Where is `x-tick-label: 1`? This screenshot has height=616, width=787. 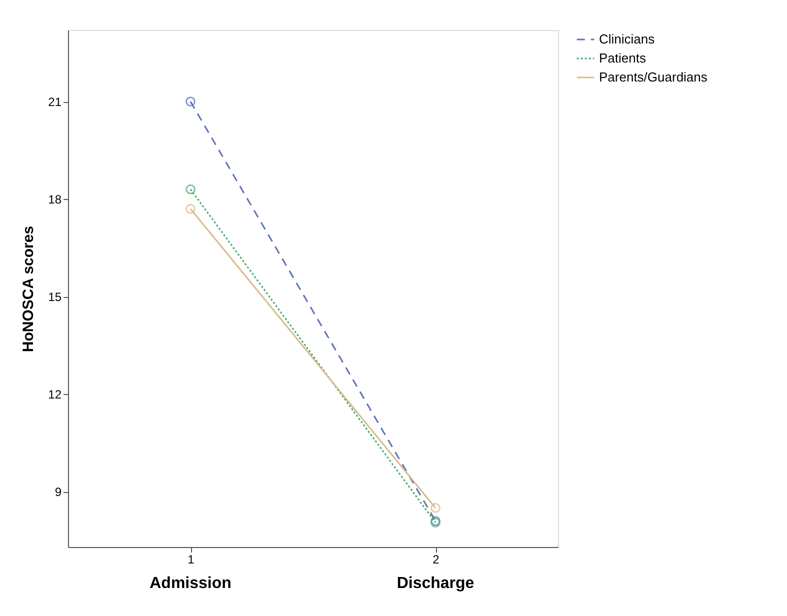
x-tick-label: 1 is located at coordinates (191, 559).